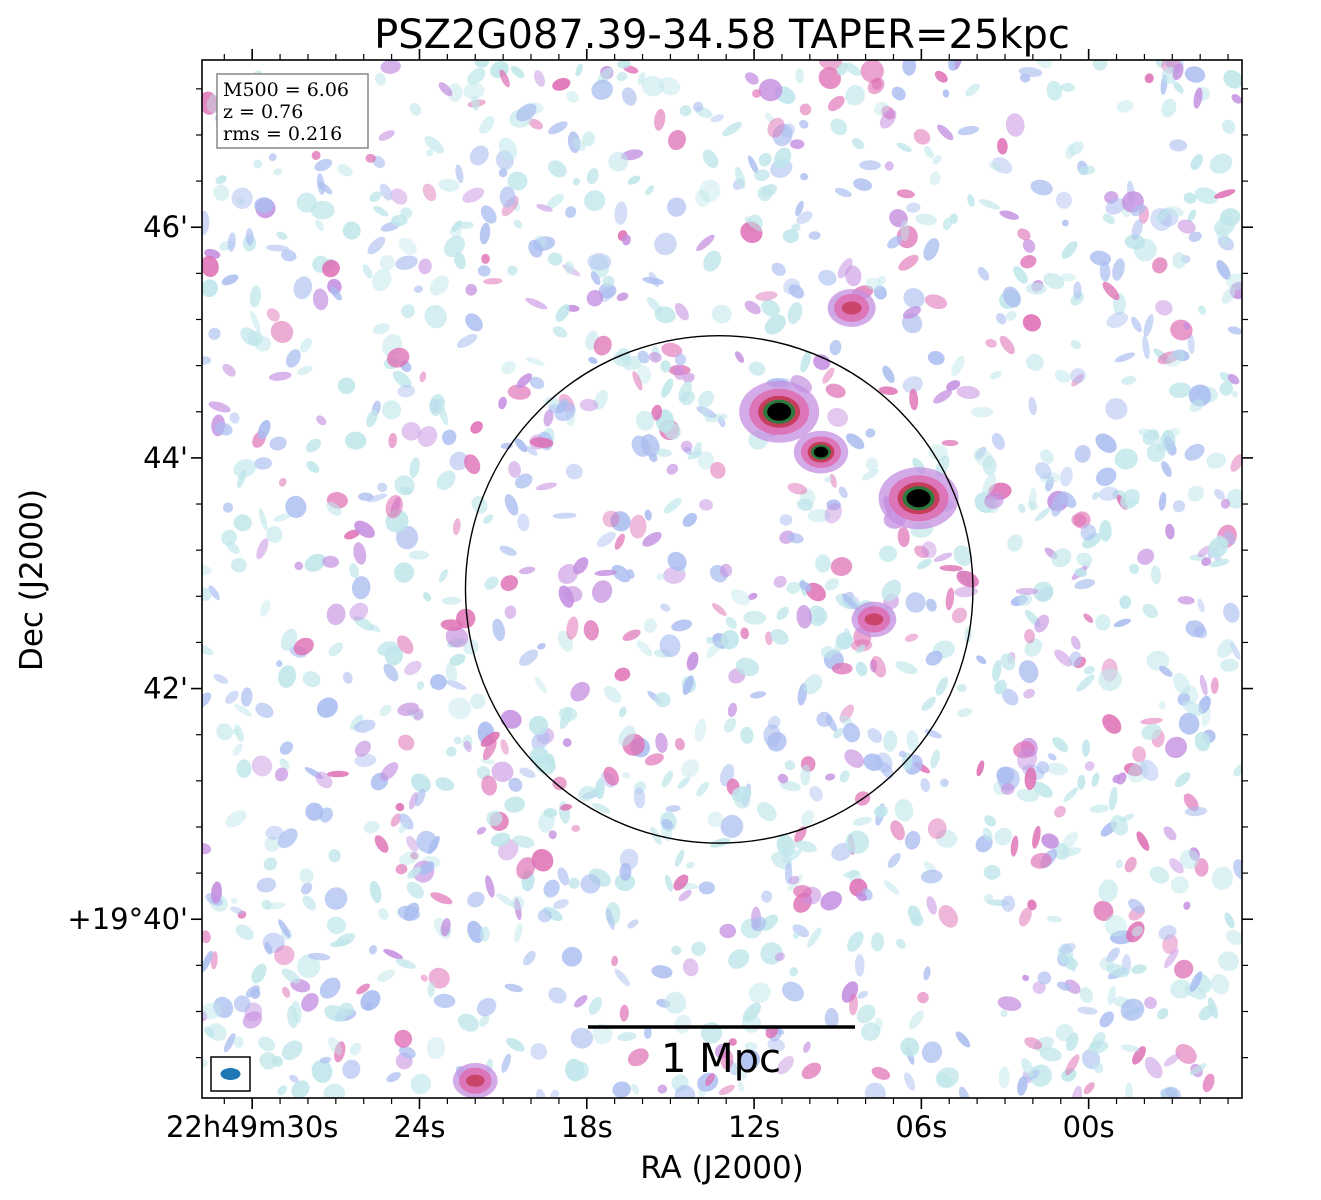 The height and width of the screenshot is (1200, 1321). What do you see at coordinates (127, 919) in the screenshot?
I see `y-tick-label: +19°40'` at bounding box center [127, 919].